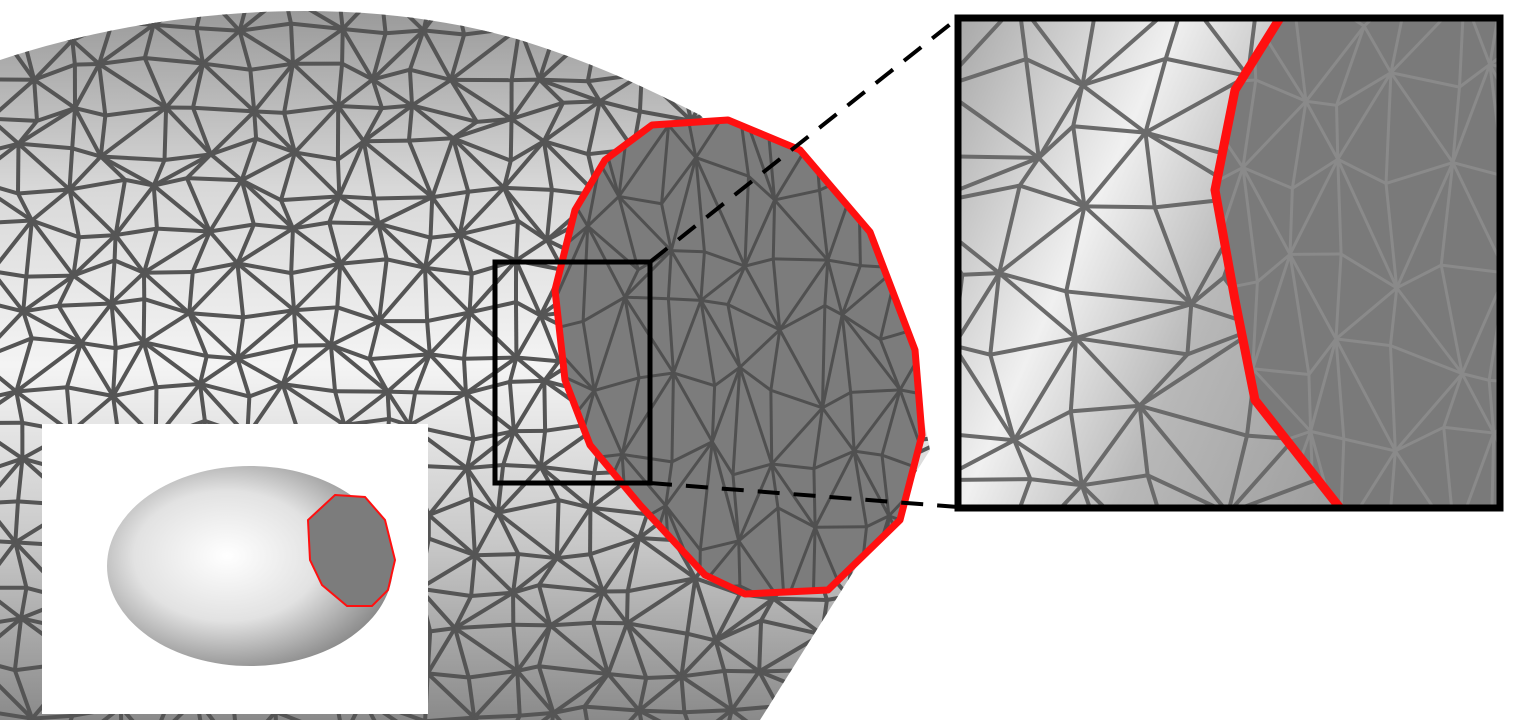 The image size is (1536, 720). I want to click on zoom-region, so click(572, 372).